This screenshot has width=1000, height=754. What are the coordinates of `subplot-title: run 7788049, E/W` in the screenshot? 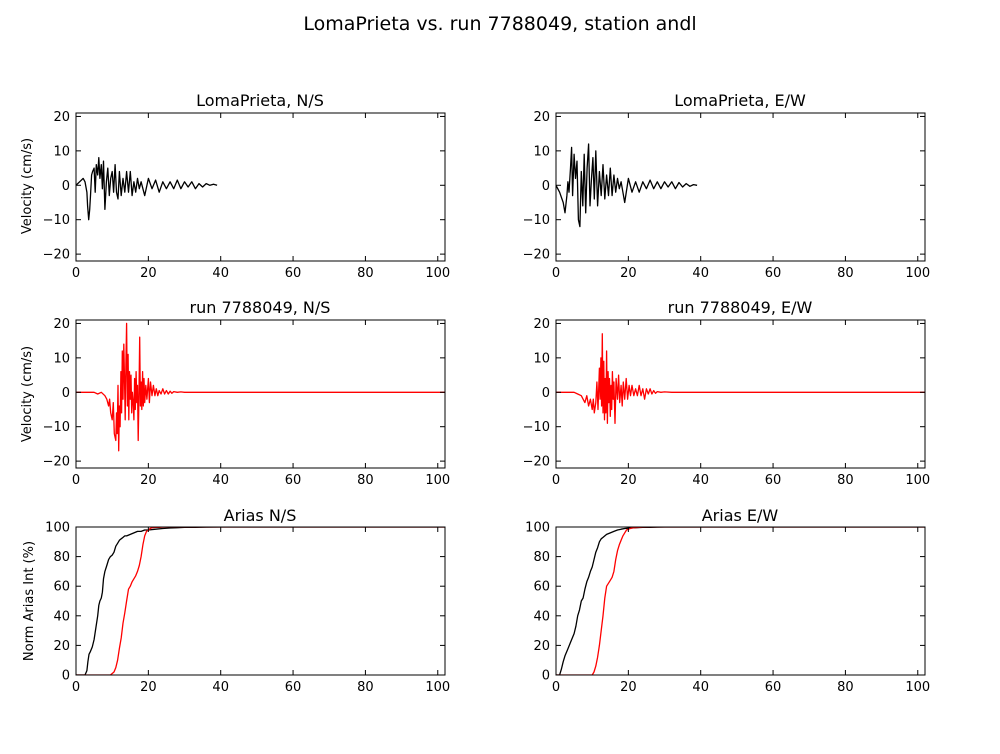 It's located at (740, 307).